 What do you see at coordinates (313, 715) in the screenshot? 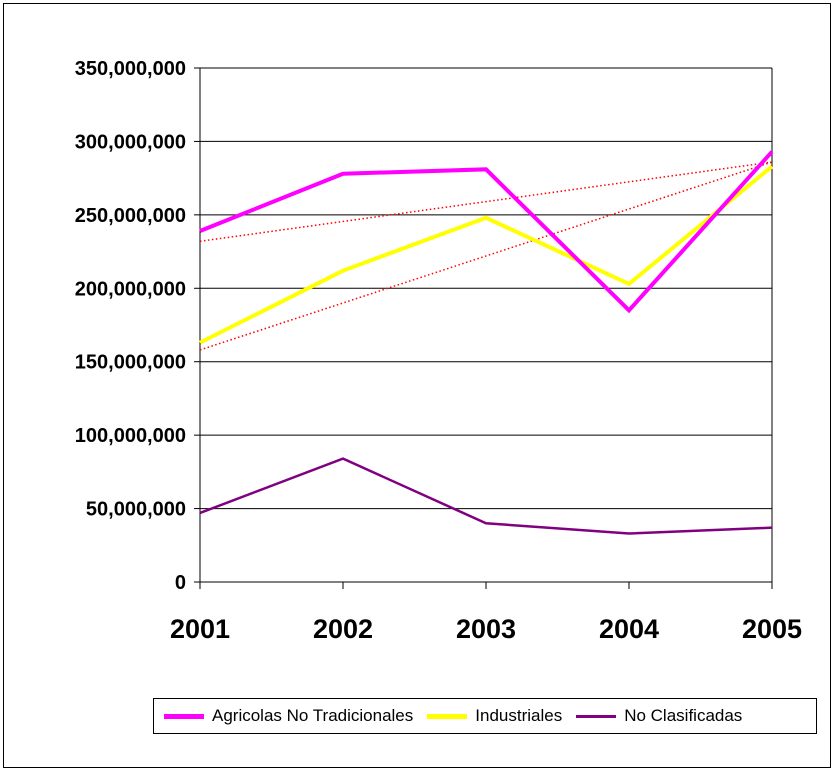
I see `legend-label: Agricolas No Tradicionales` at bounding box center [313, 715].